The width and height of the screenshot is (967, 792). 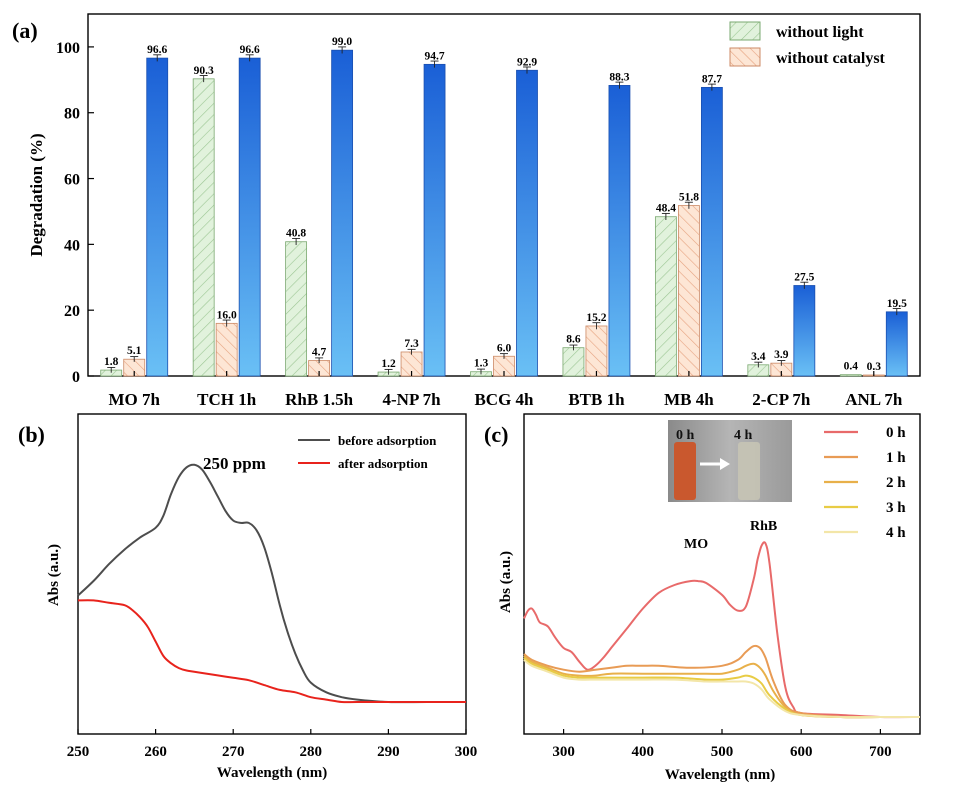 I want to click on data-label-4-np-7h-without-light: 1.2, so click(x=388, y=364).